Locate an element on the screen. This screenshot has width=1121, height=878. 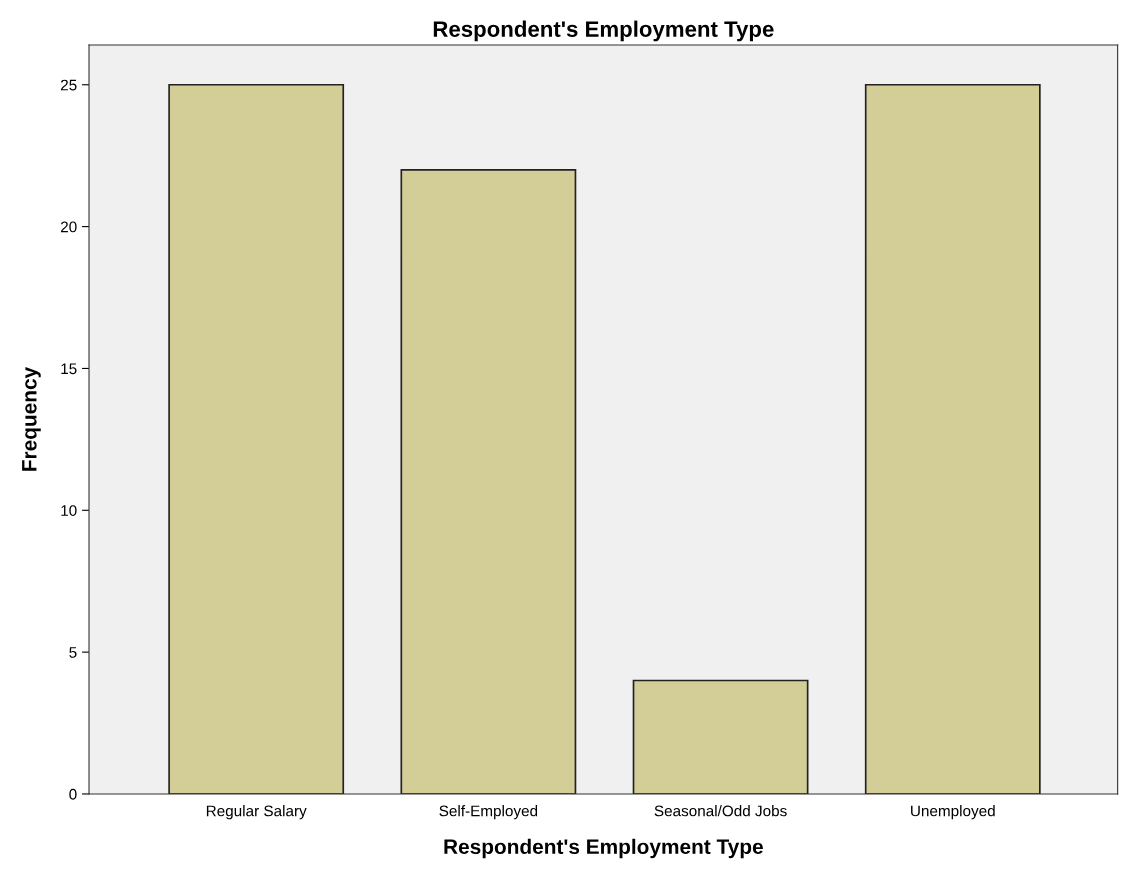
y-tick-label: 20 is located at coordinates (68, 227).